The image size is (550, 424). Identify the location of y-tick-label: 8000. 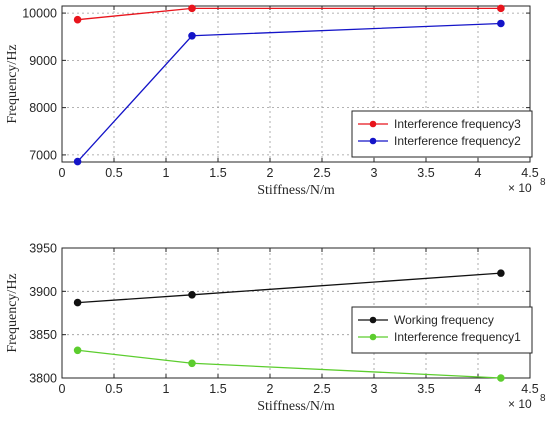
(43, 108).